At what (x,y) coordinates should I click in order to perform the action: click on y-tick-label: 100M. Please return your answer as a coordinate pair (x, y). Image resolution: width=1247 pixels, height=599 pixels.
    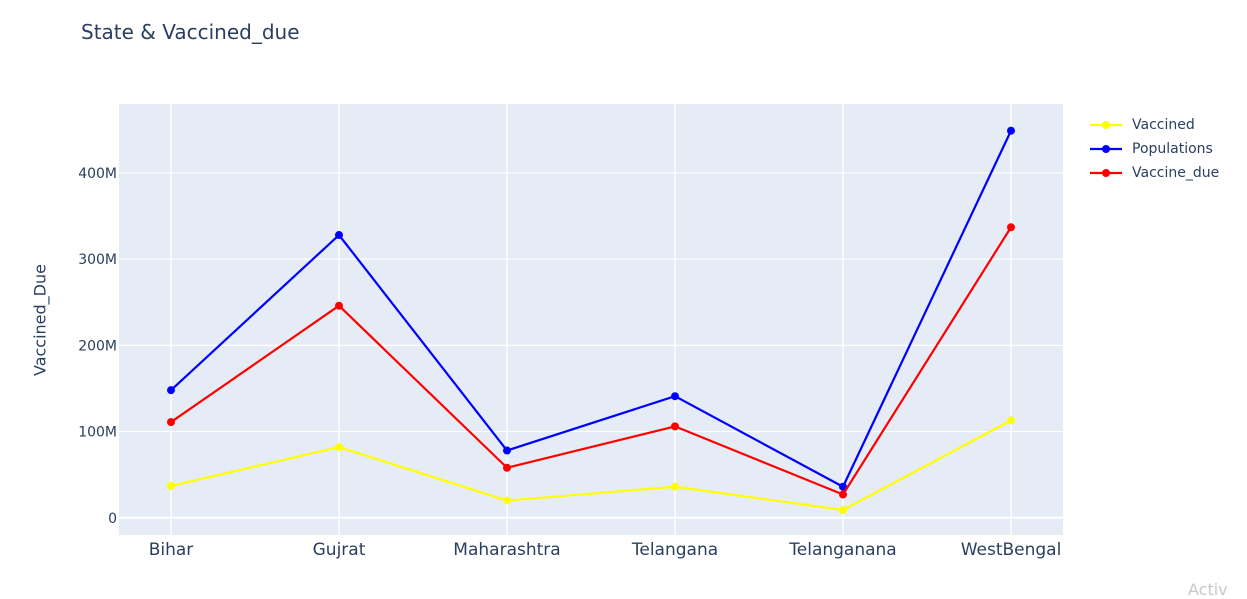
    Looking at the image, I should click on (97, 433).